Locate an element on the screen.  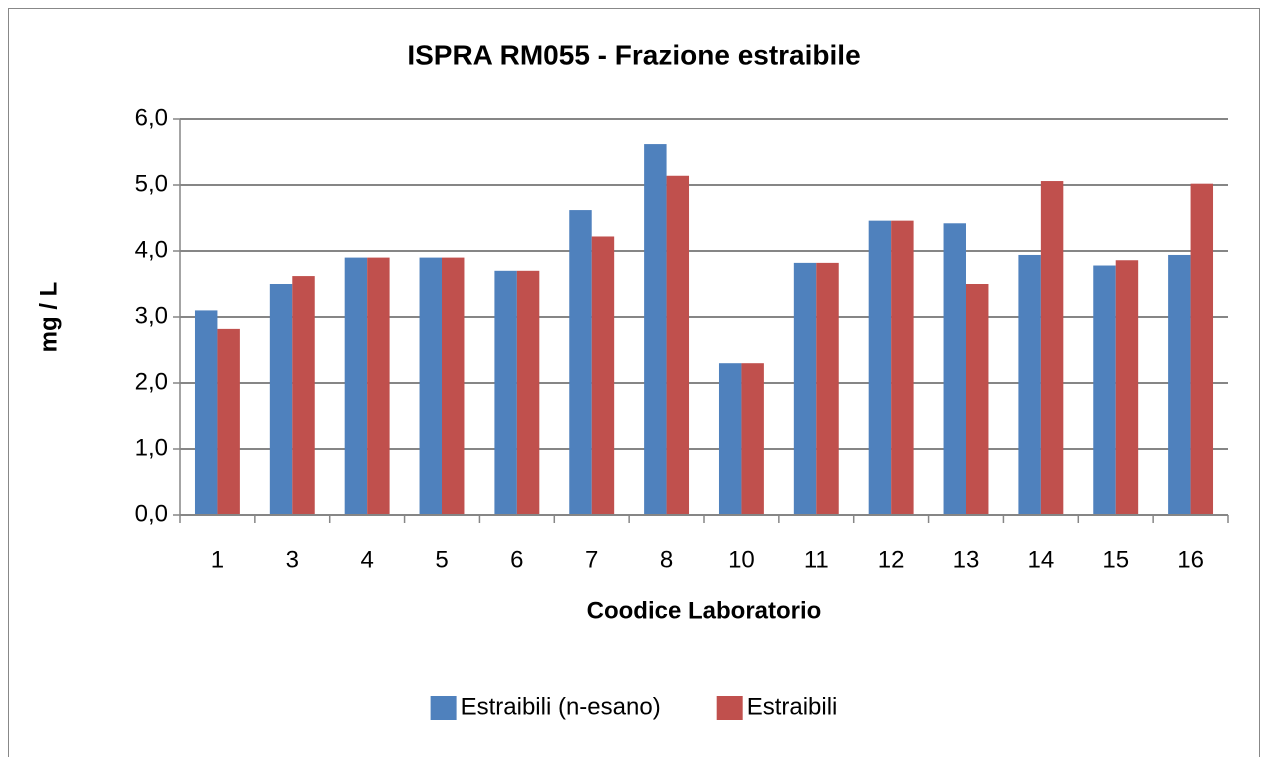
y-tick-label: 2,0 is located at coordinates (151, 381).